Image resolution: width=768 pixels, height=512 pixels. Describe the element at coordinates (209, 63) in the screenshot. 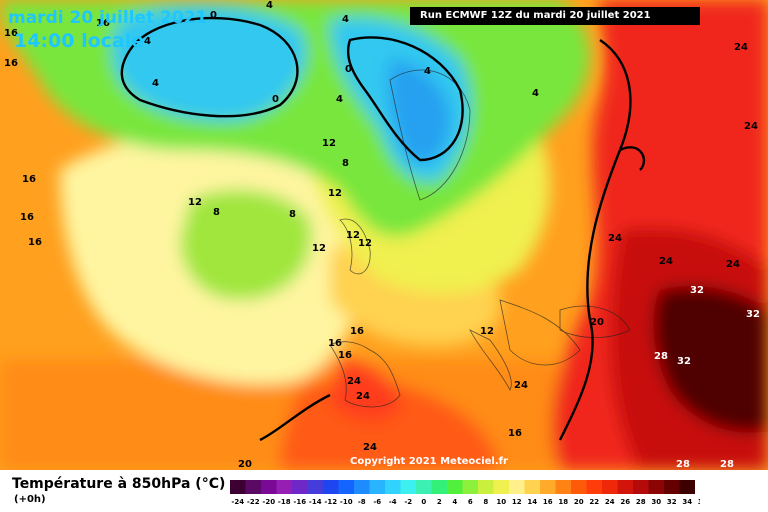

I see `temp-zone-cold-northwest` at that location.